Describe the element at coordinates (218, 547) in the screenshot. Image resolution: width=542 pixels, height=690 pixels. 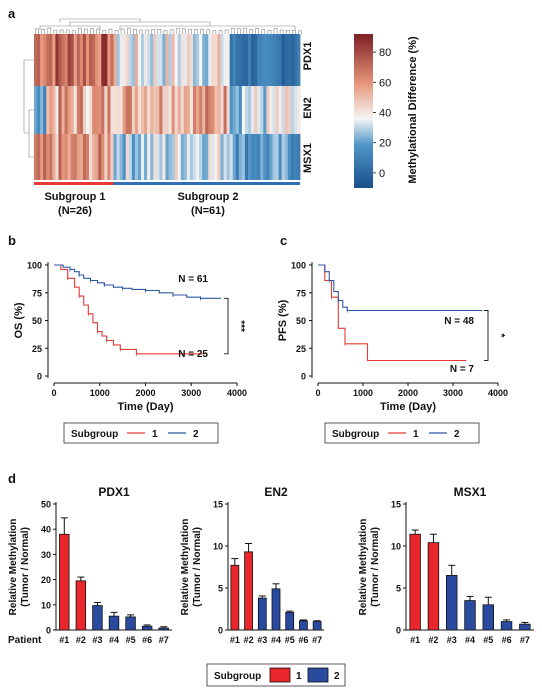
I see `en2-y-tick-label: 10` at that location.